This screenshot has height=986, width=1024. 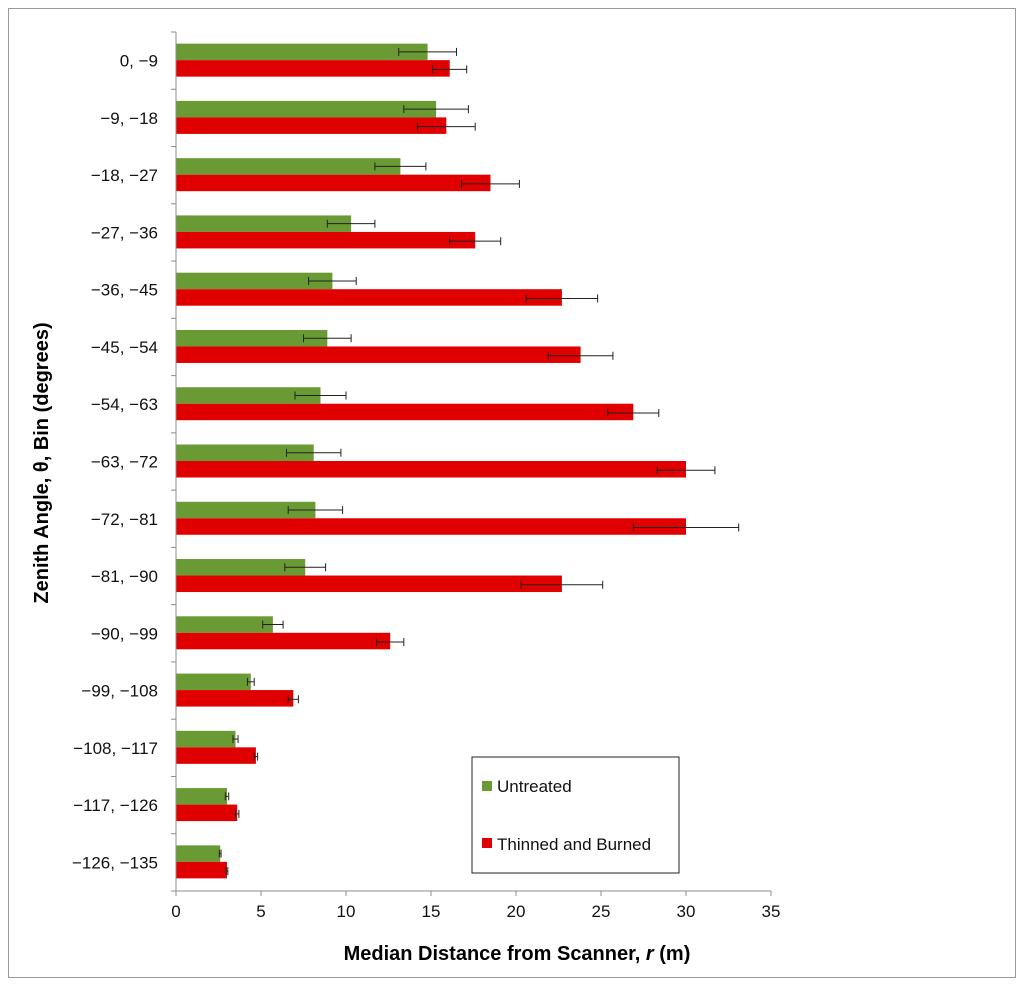 I want to click on y-tick-label: −18, −27, so click(x=124, y=175).